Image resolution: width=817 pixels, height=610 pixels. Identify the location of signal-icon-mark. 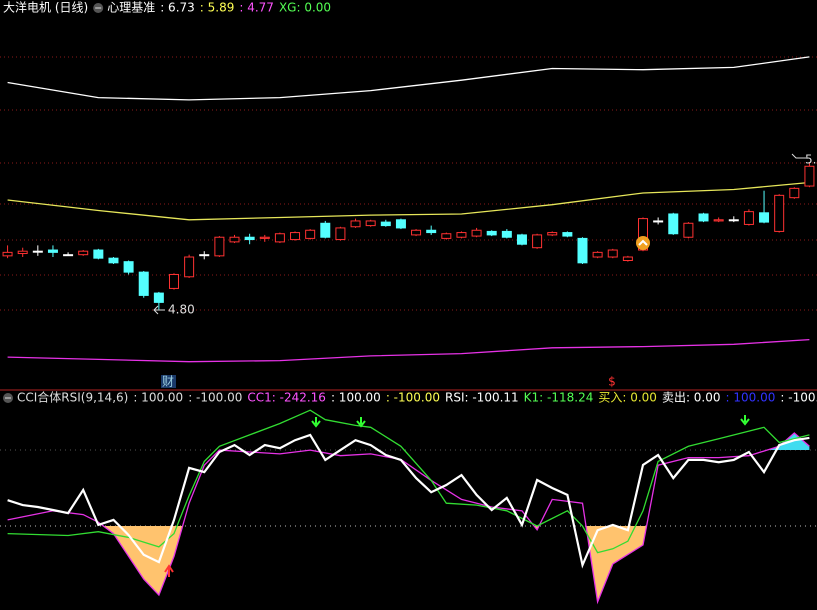
(643, 242).